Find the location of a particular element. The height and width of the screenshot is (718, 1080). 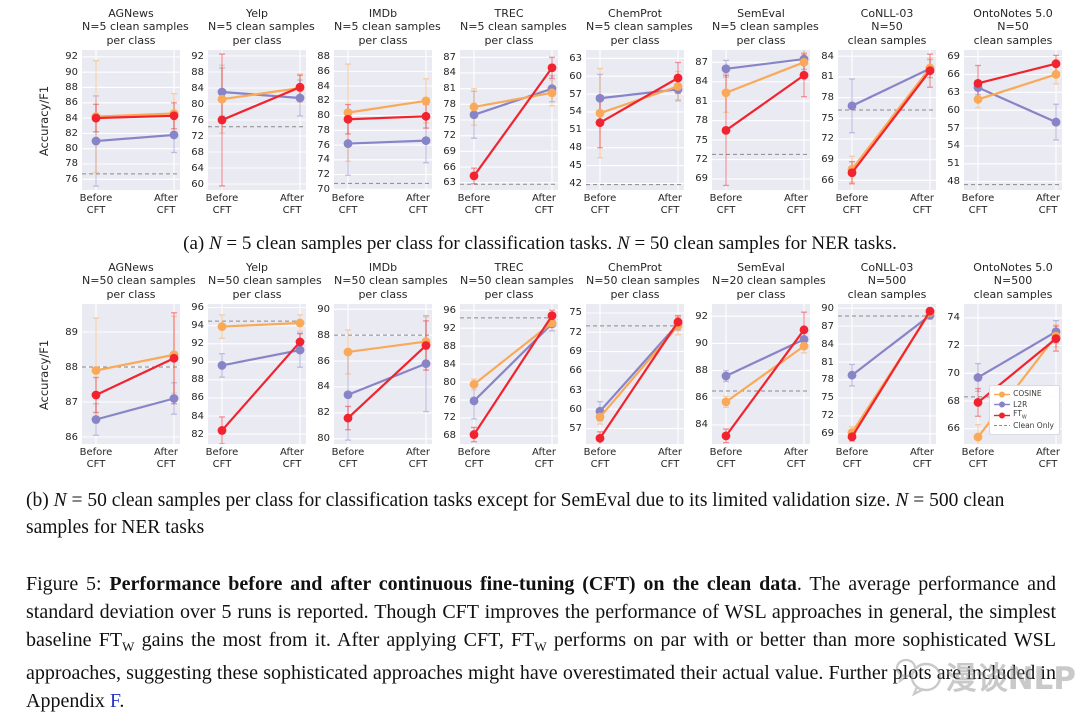

y-axis-ticks: 48 51 54 57 60 63 66 69 is located at coordinates (950, 120).